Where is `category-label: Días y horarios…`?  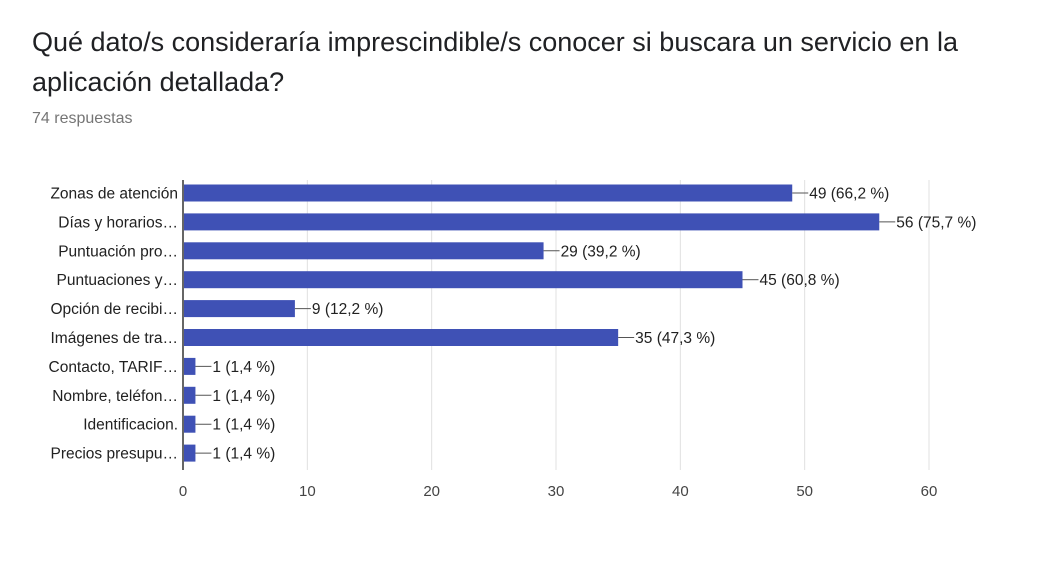
category-label: Días y horarios… is located at coordinates (118, 222).